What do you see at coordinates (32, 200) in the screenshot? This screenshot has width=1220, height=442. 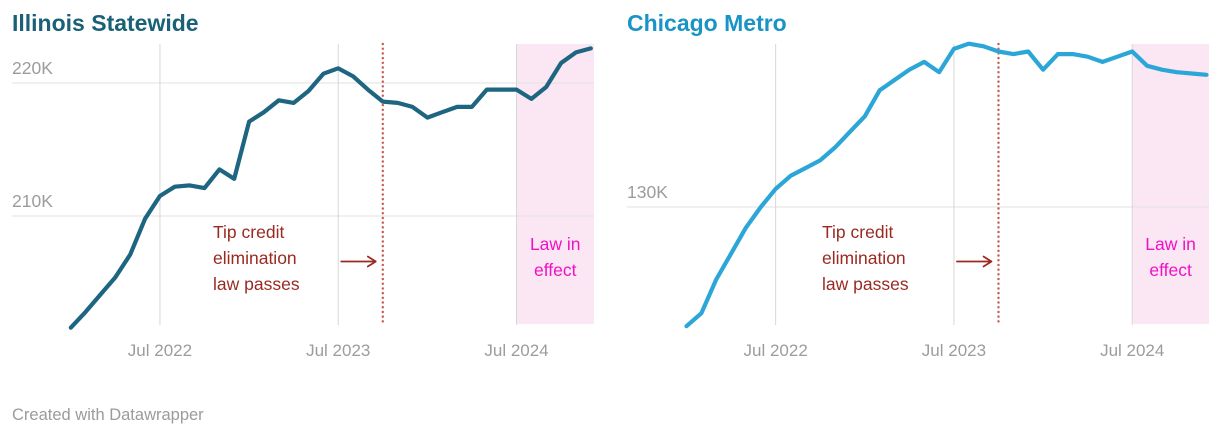 I see `y-axis-label: 210K` at bounding box center [32, 200].